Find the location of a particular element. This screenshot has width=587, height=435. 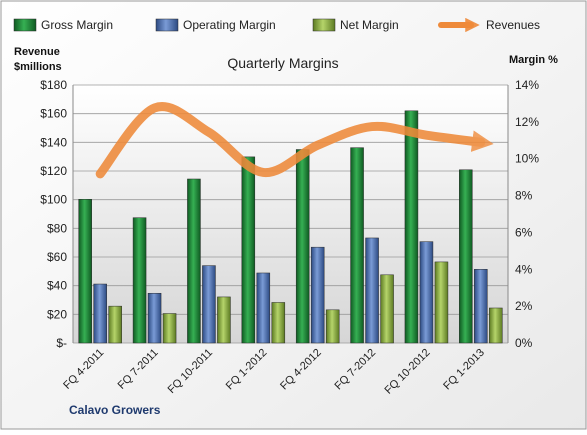

left-axis-label-line1: Revenue is located at coordinates (37, 52).